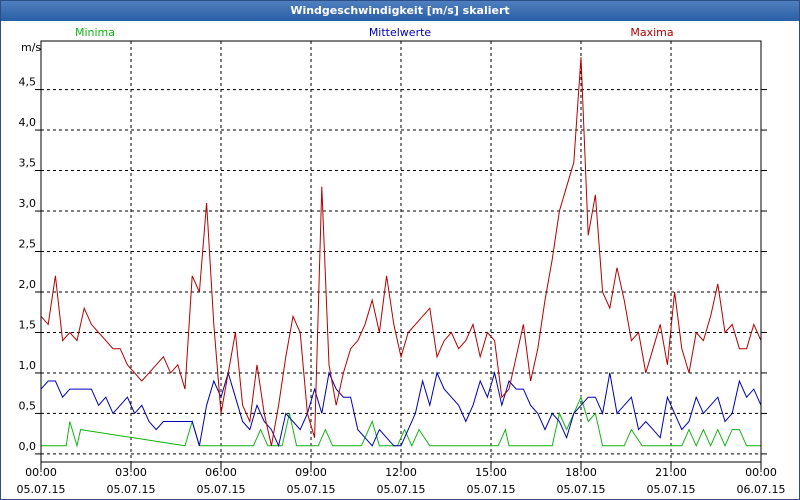 This screenshot has width=800, height=500. Describe the element at coordinates (28, 82) in the screenshot. I see `y-tick-label: 4,5` at that location.